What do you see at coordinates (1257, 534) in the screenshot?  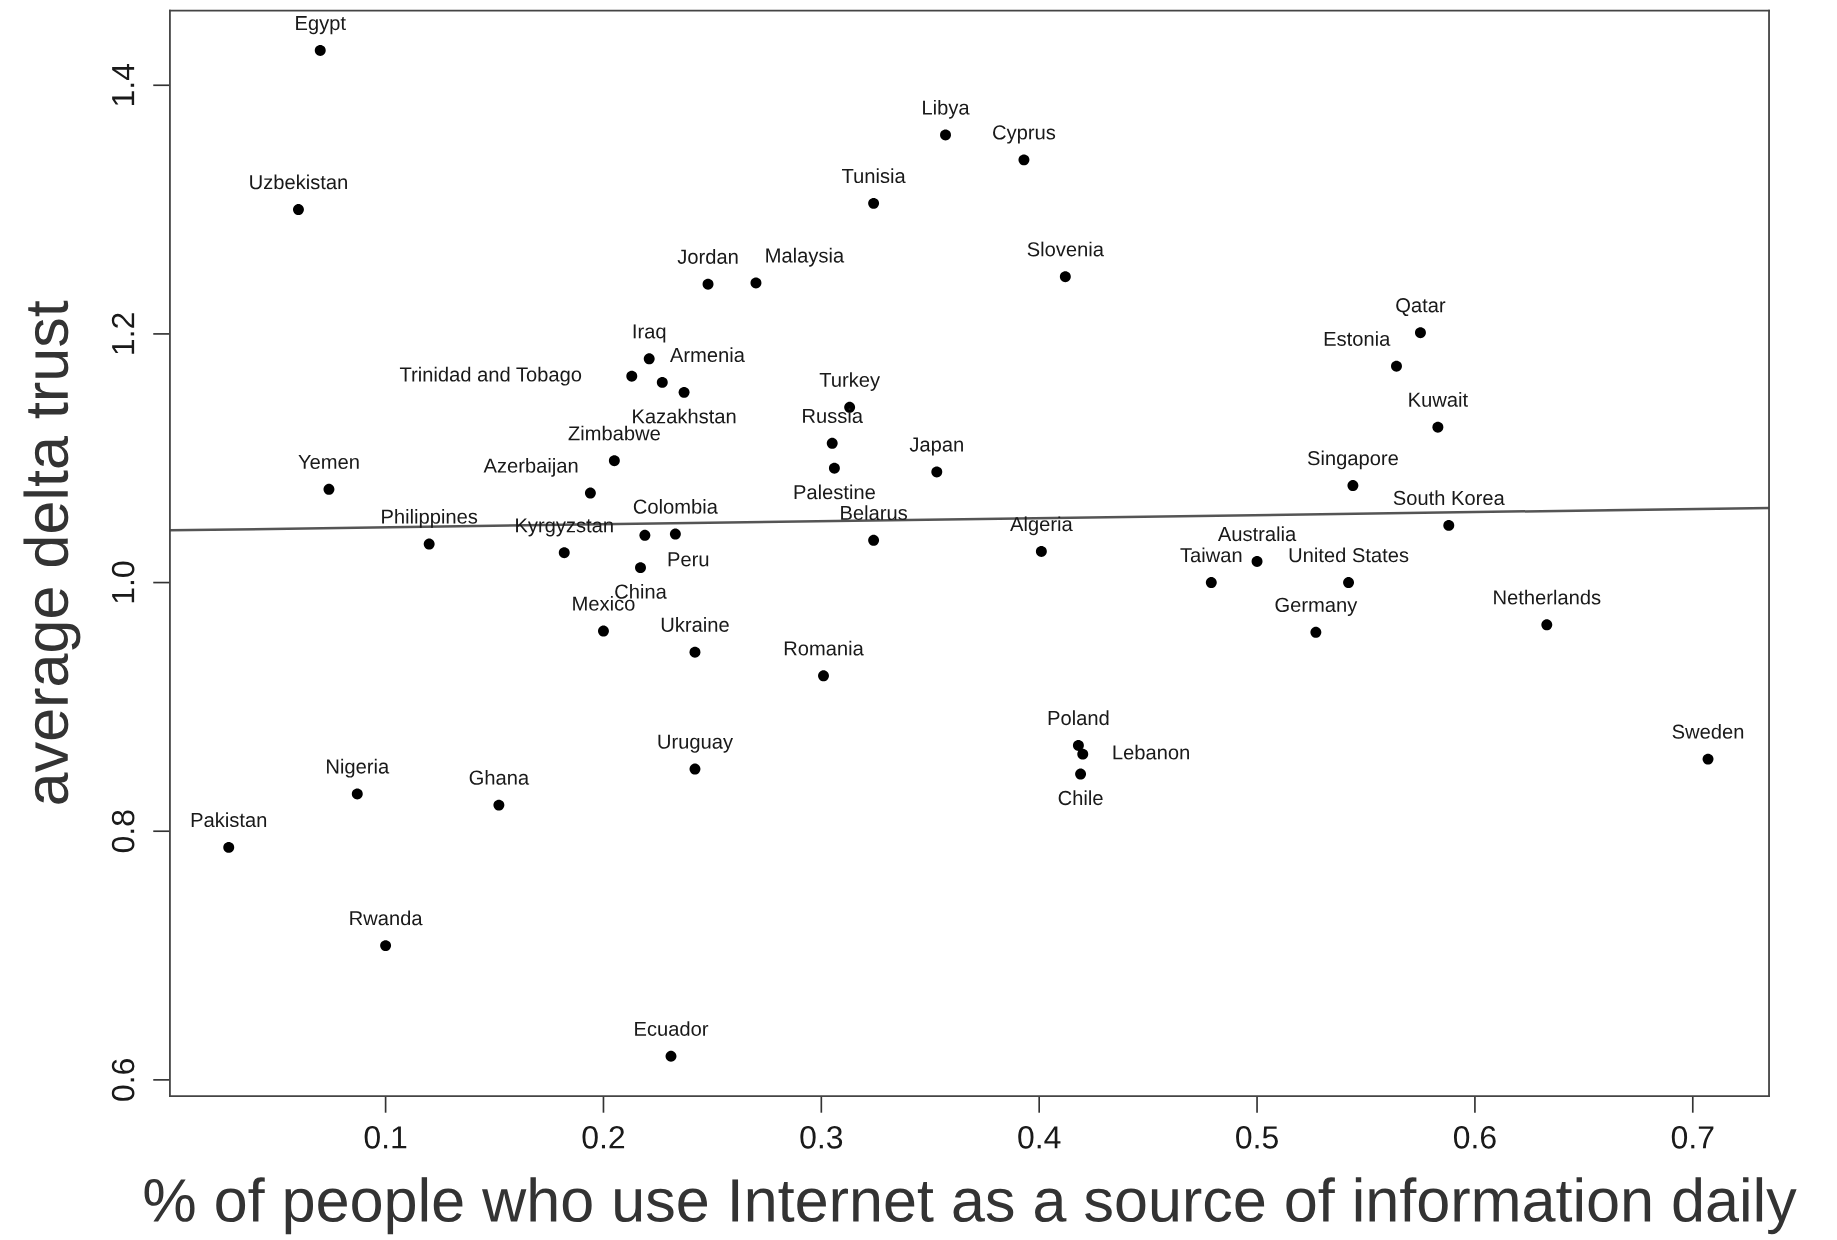 I see `annotation: Australia` at bounding box center [1257, 534].